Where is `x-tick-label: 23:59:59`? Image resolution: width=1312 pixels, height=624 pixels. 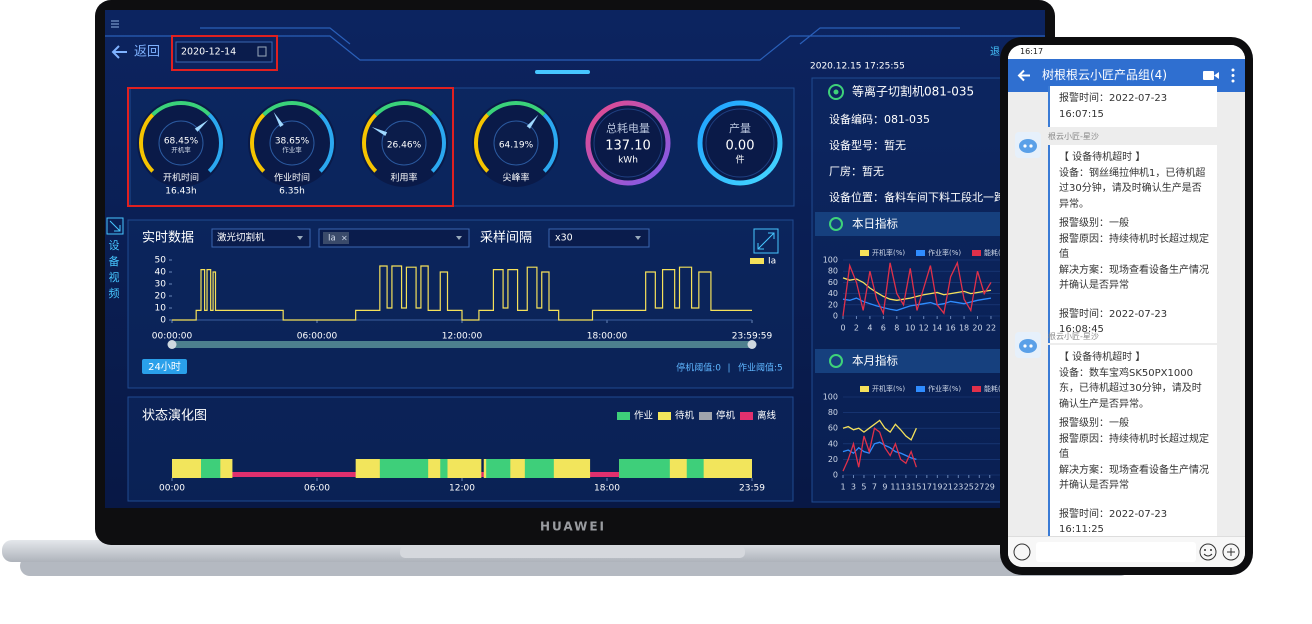 x-tick-label: 23:59:59 is located at coordinates (752, 337).